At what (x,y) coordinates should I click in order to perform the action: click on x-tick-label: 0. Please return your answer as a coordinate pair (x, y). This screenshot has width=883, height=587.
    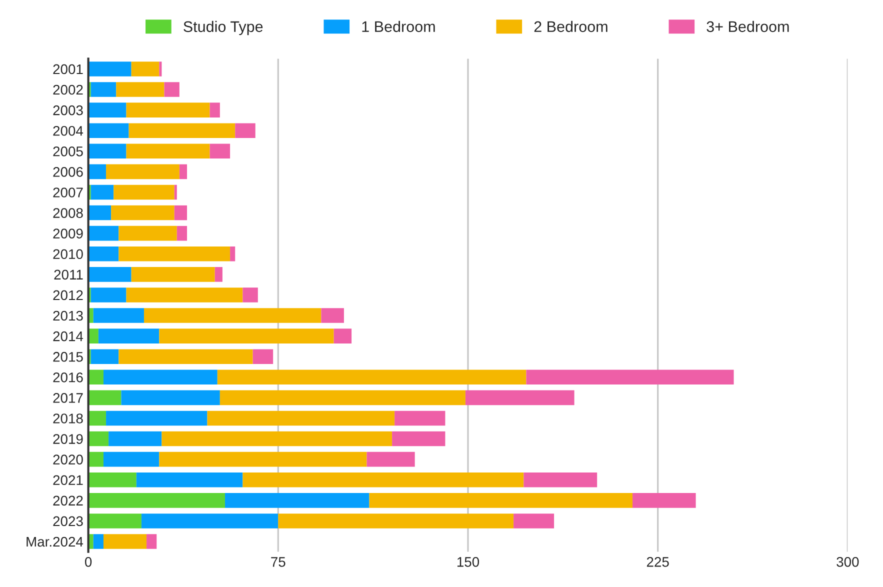
    Looking at the image, I should click on (88, 562).